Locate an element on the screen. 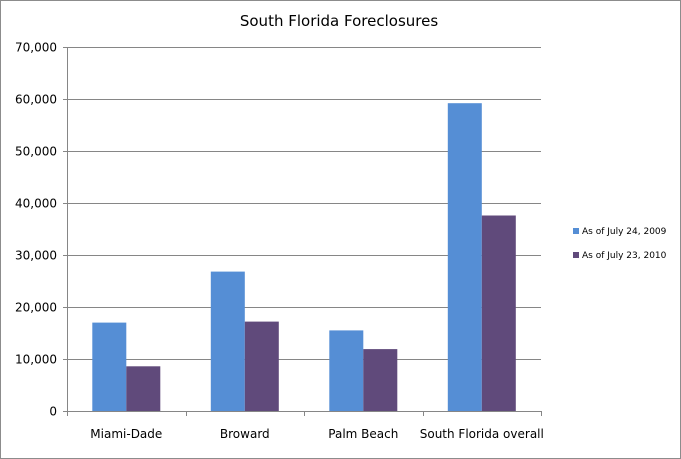 The image size is (681, 459). y-tick-label: 70,000 is located at coordinates (36, 48).